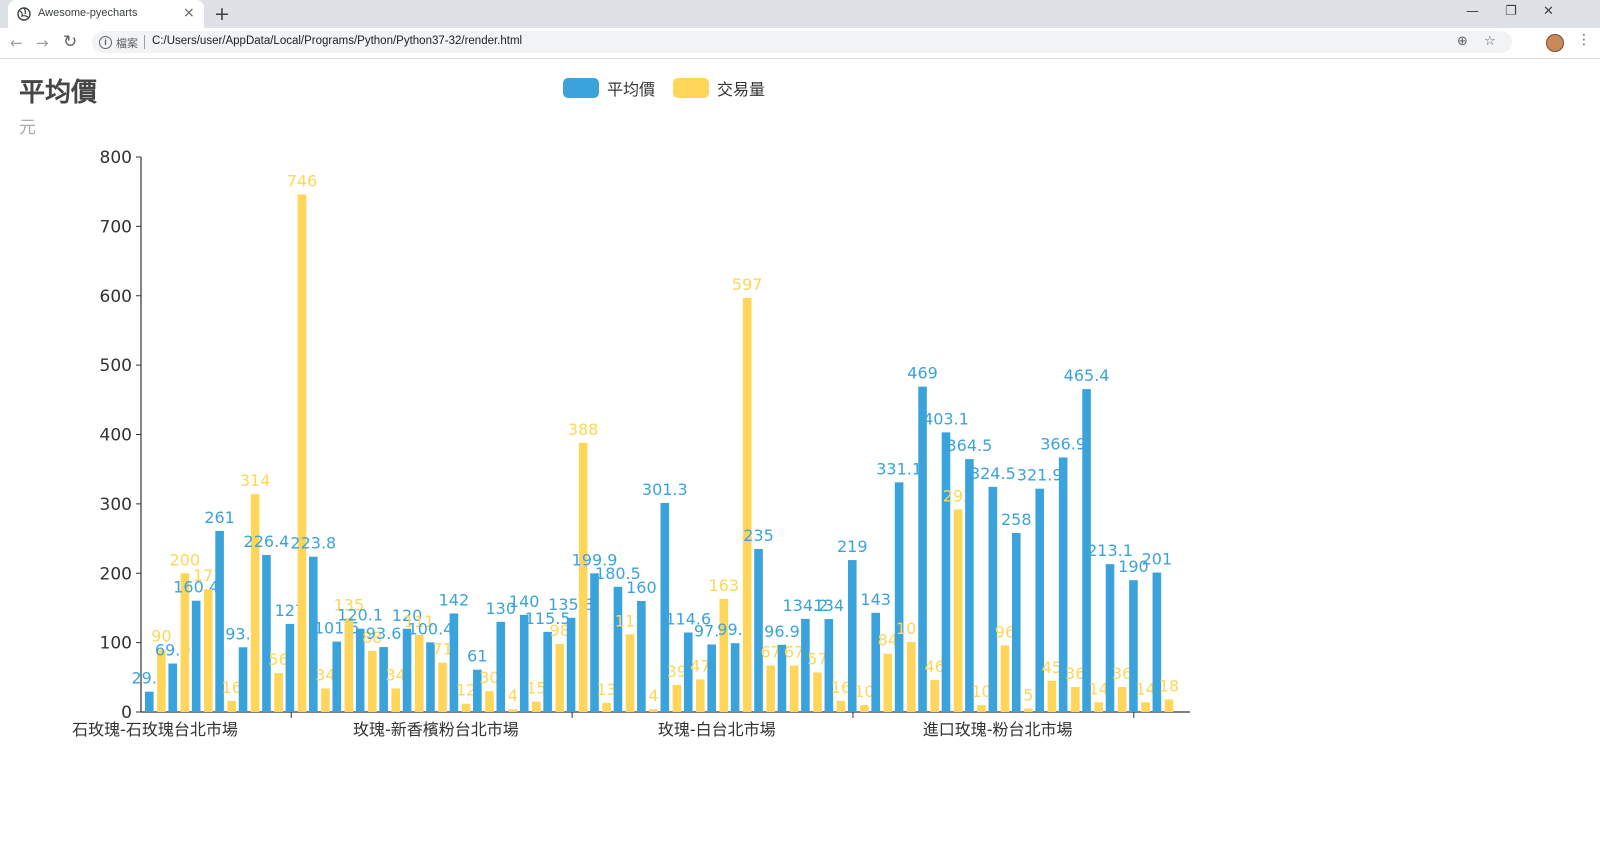 The width and height of the screenshot is (1600, 867). I want to click on tab-close-icon: ×, so click(189, 13).